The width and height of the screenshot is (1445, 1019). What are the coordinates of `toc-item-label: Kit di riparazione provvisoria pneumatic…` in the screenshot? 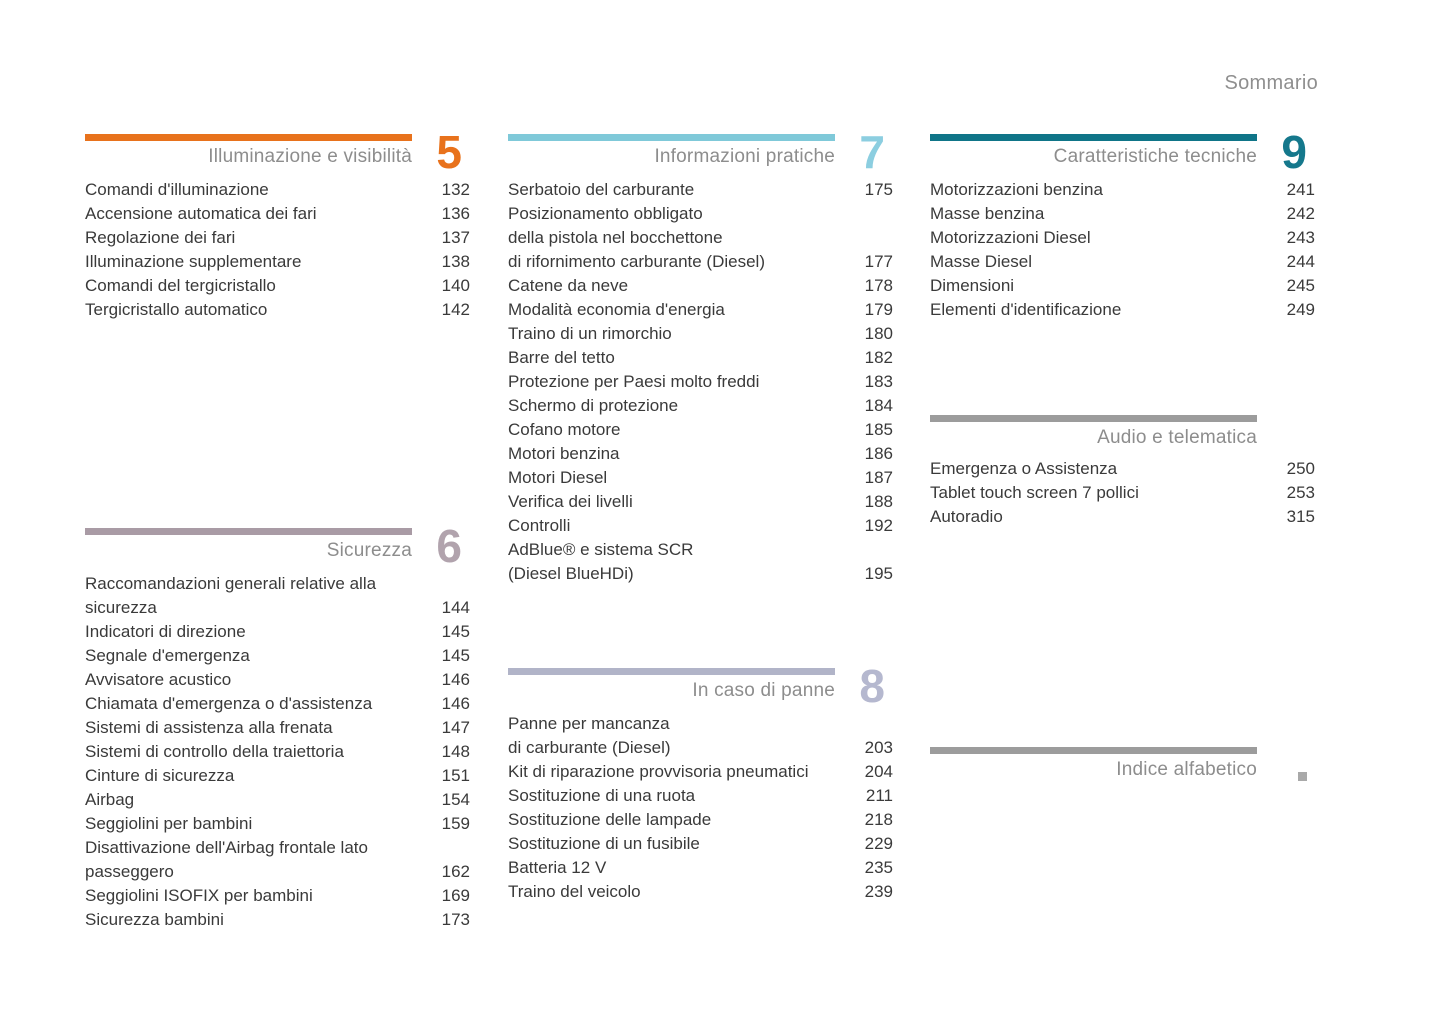 It's located at (658, 771).